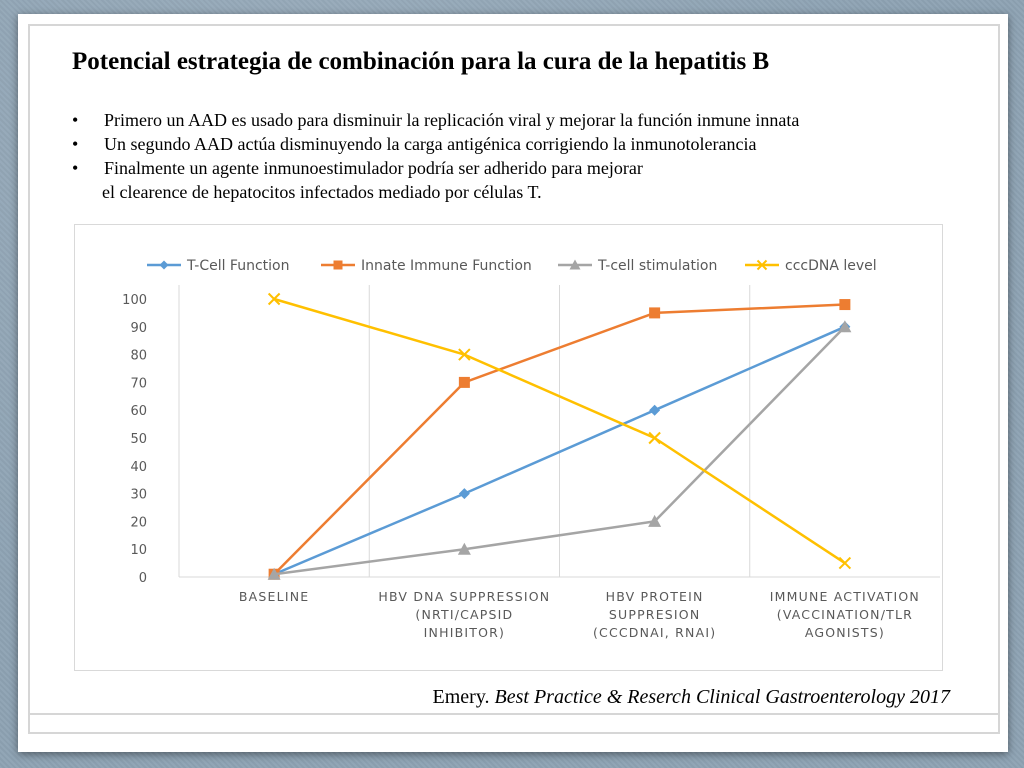 The image size is (1024, 768). What do you see at coordinates (657, 266) in the screenshot?
I see `legend-label: T-cell stimulation` at bounding box center [657, 266].